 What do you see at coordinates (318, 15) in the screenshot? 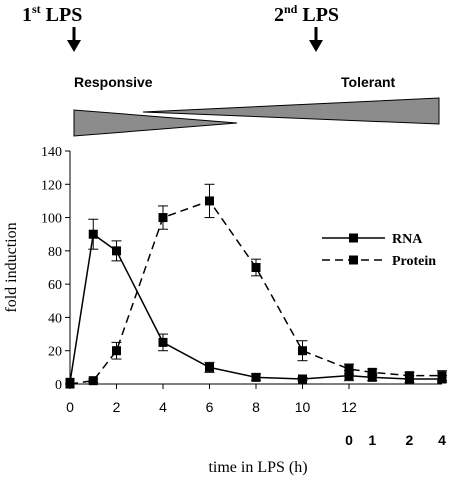
I see `second-lps-text: LPS` at bounding box center [318, 15].